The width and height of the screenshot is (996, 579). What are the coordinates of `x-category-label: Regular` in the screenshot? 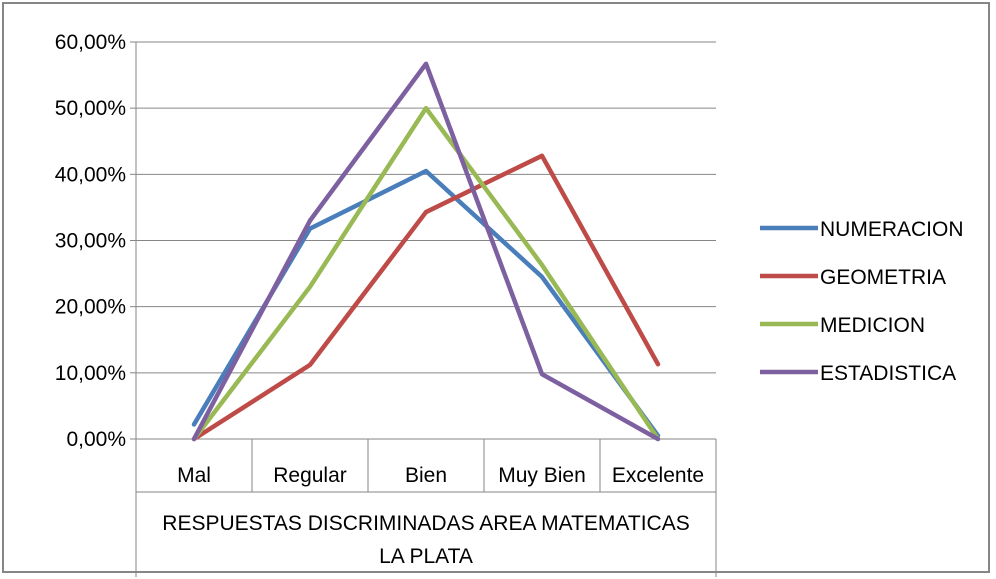 It's located at (310, 475).